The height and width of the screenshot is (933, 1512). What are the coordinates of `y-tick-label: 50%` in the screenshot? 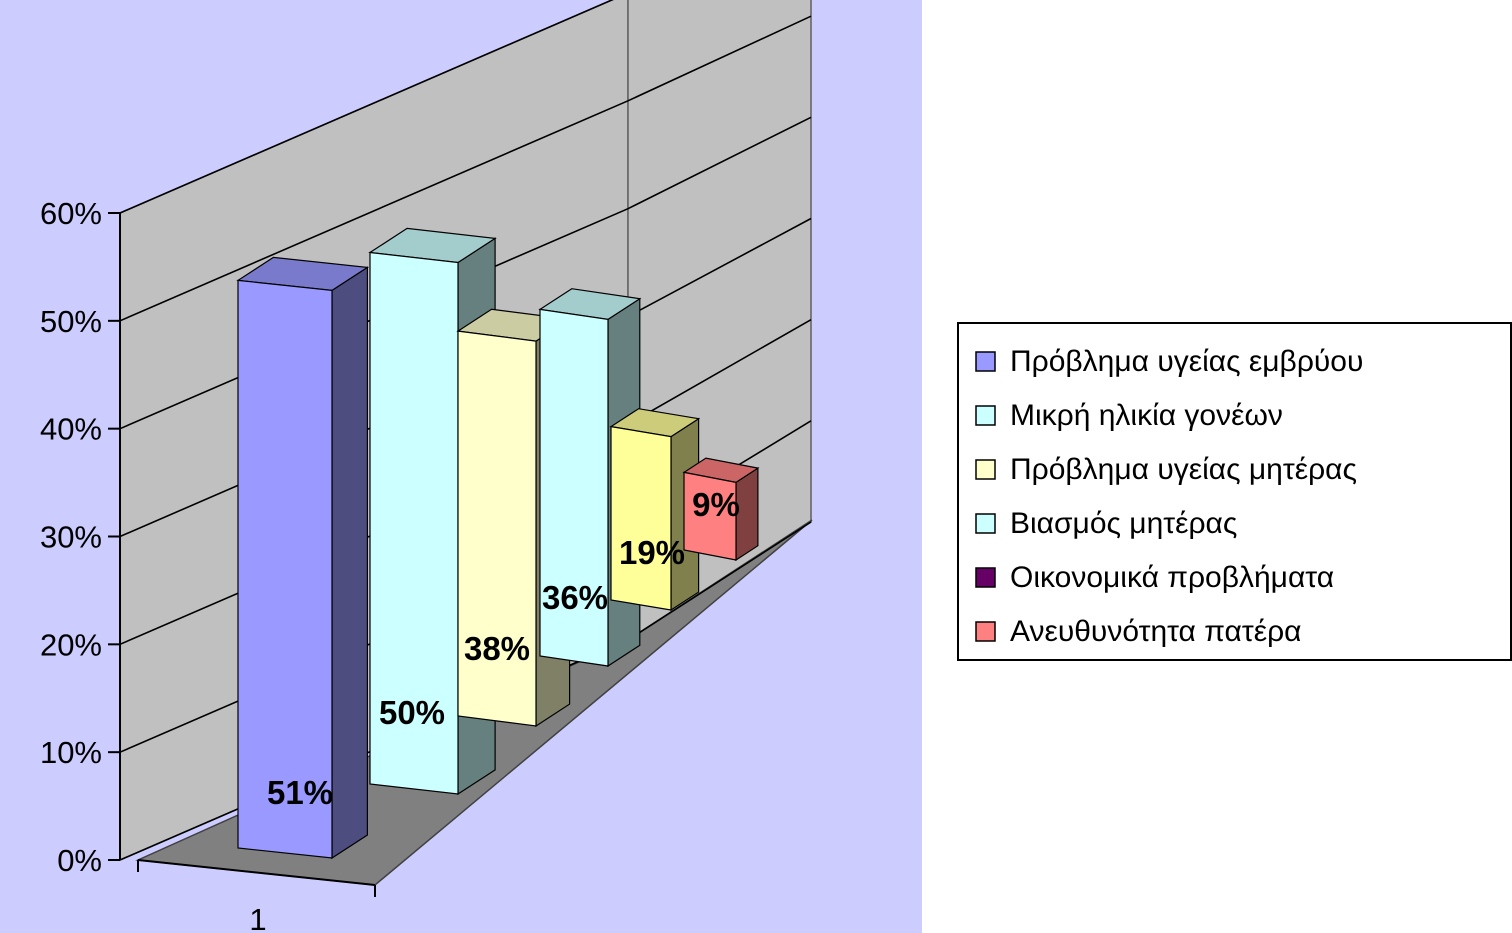 It's located at (71, 321).